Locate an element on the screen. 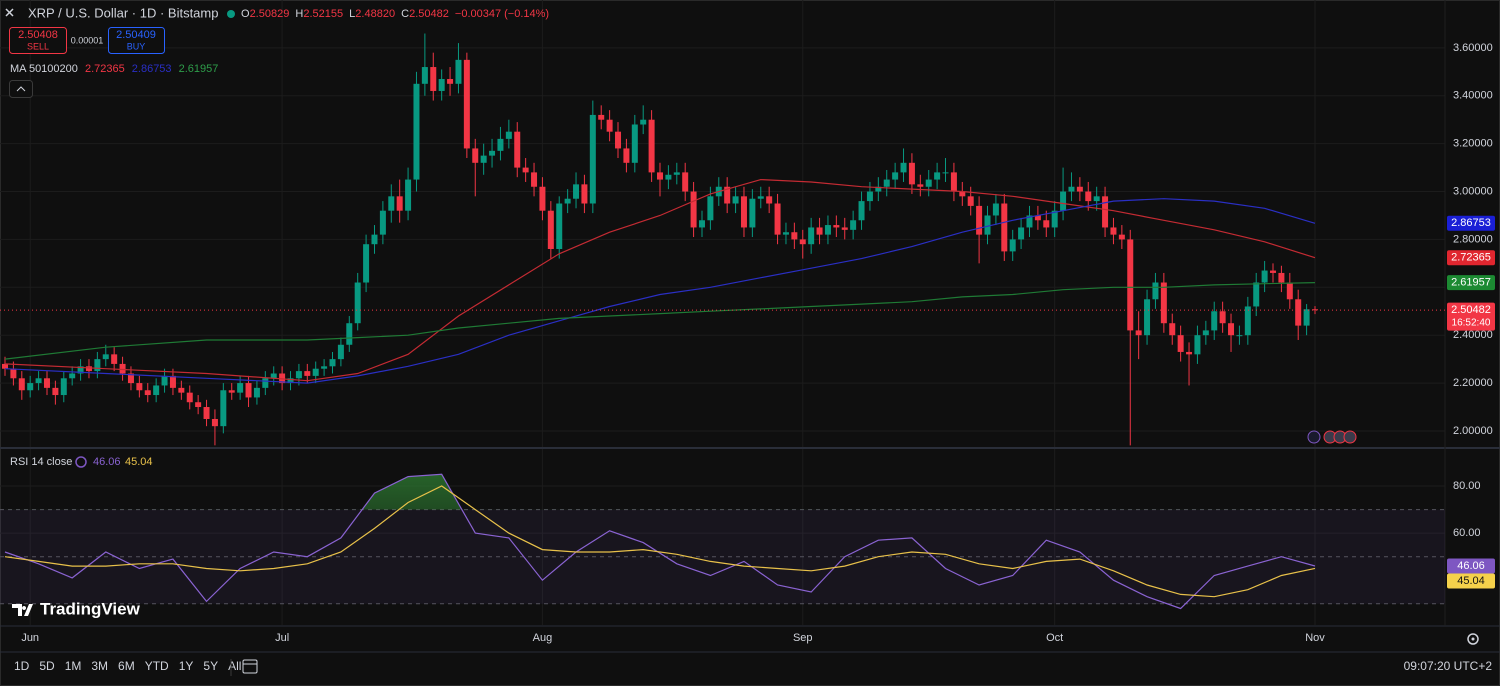 The width and height of the screenshot is (1500, 686). change: −0.00347 (−0.14%) is located at coordinates (502, 14).